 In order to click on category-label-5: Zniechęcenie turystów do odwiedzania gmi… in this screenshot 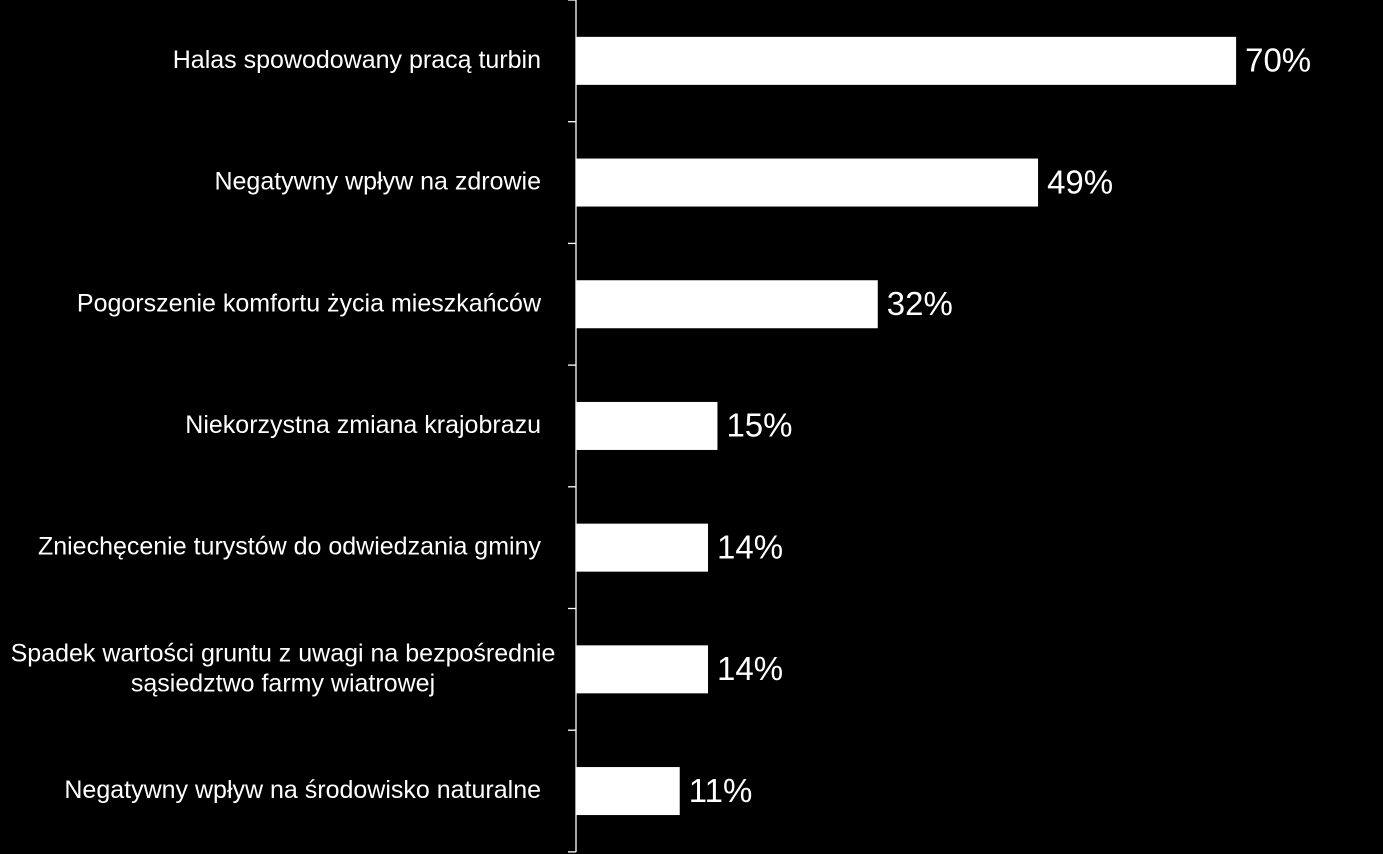, I will do `click(290, 546)`.